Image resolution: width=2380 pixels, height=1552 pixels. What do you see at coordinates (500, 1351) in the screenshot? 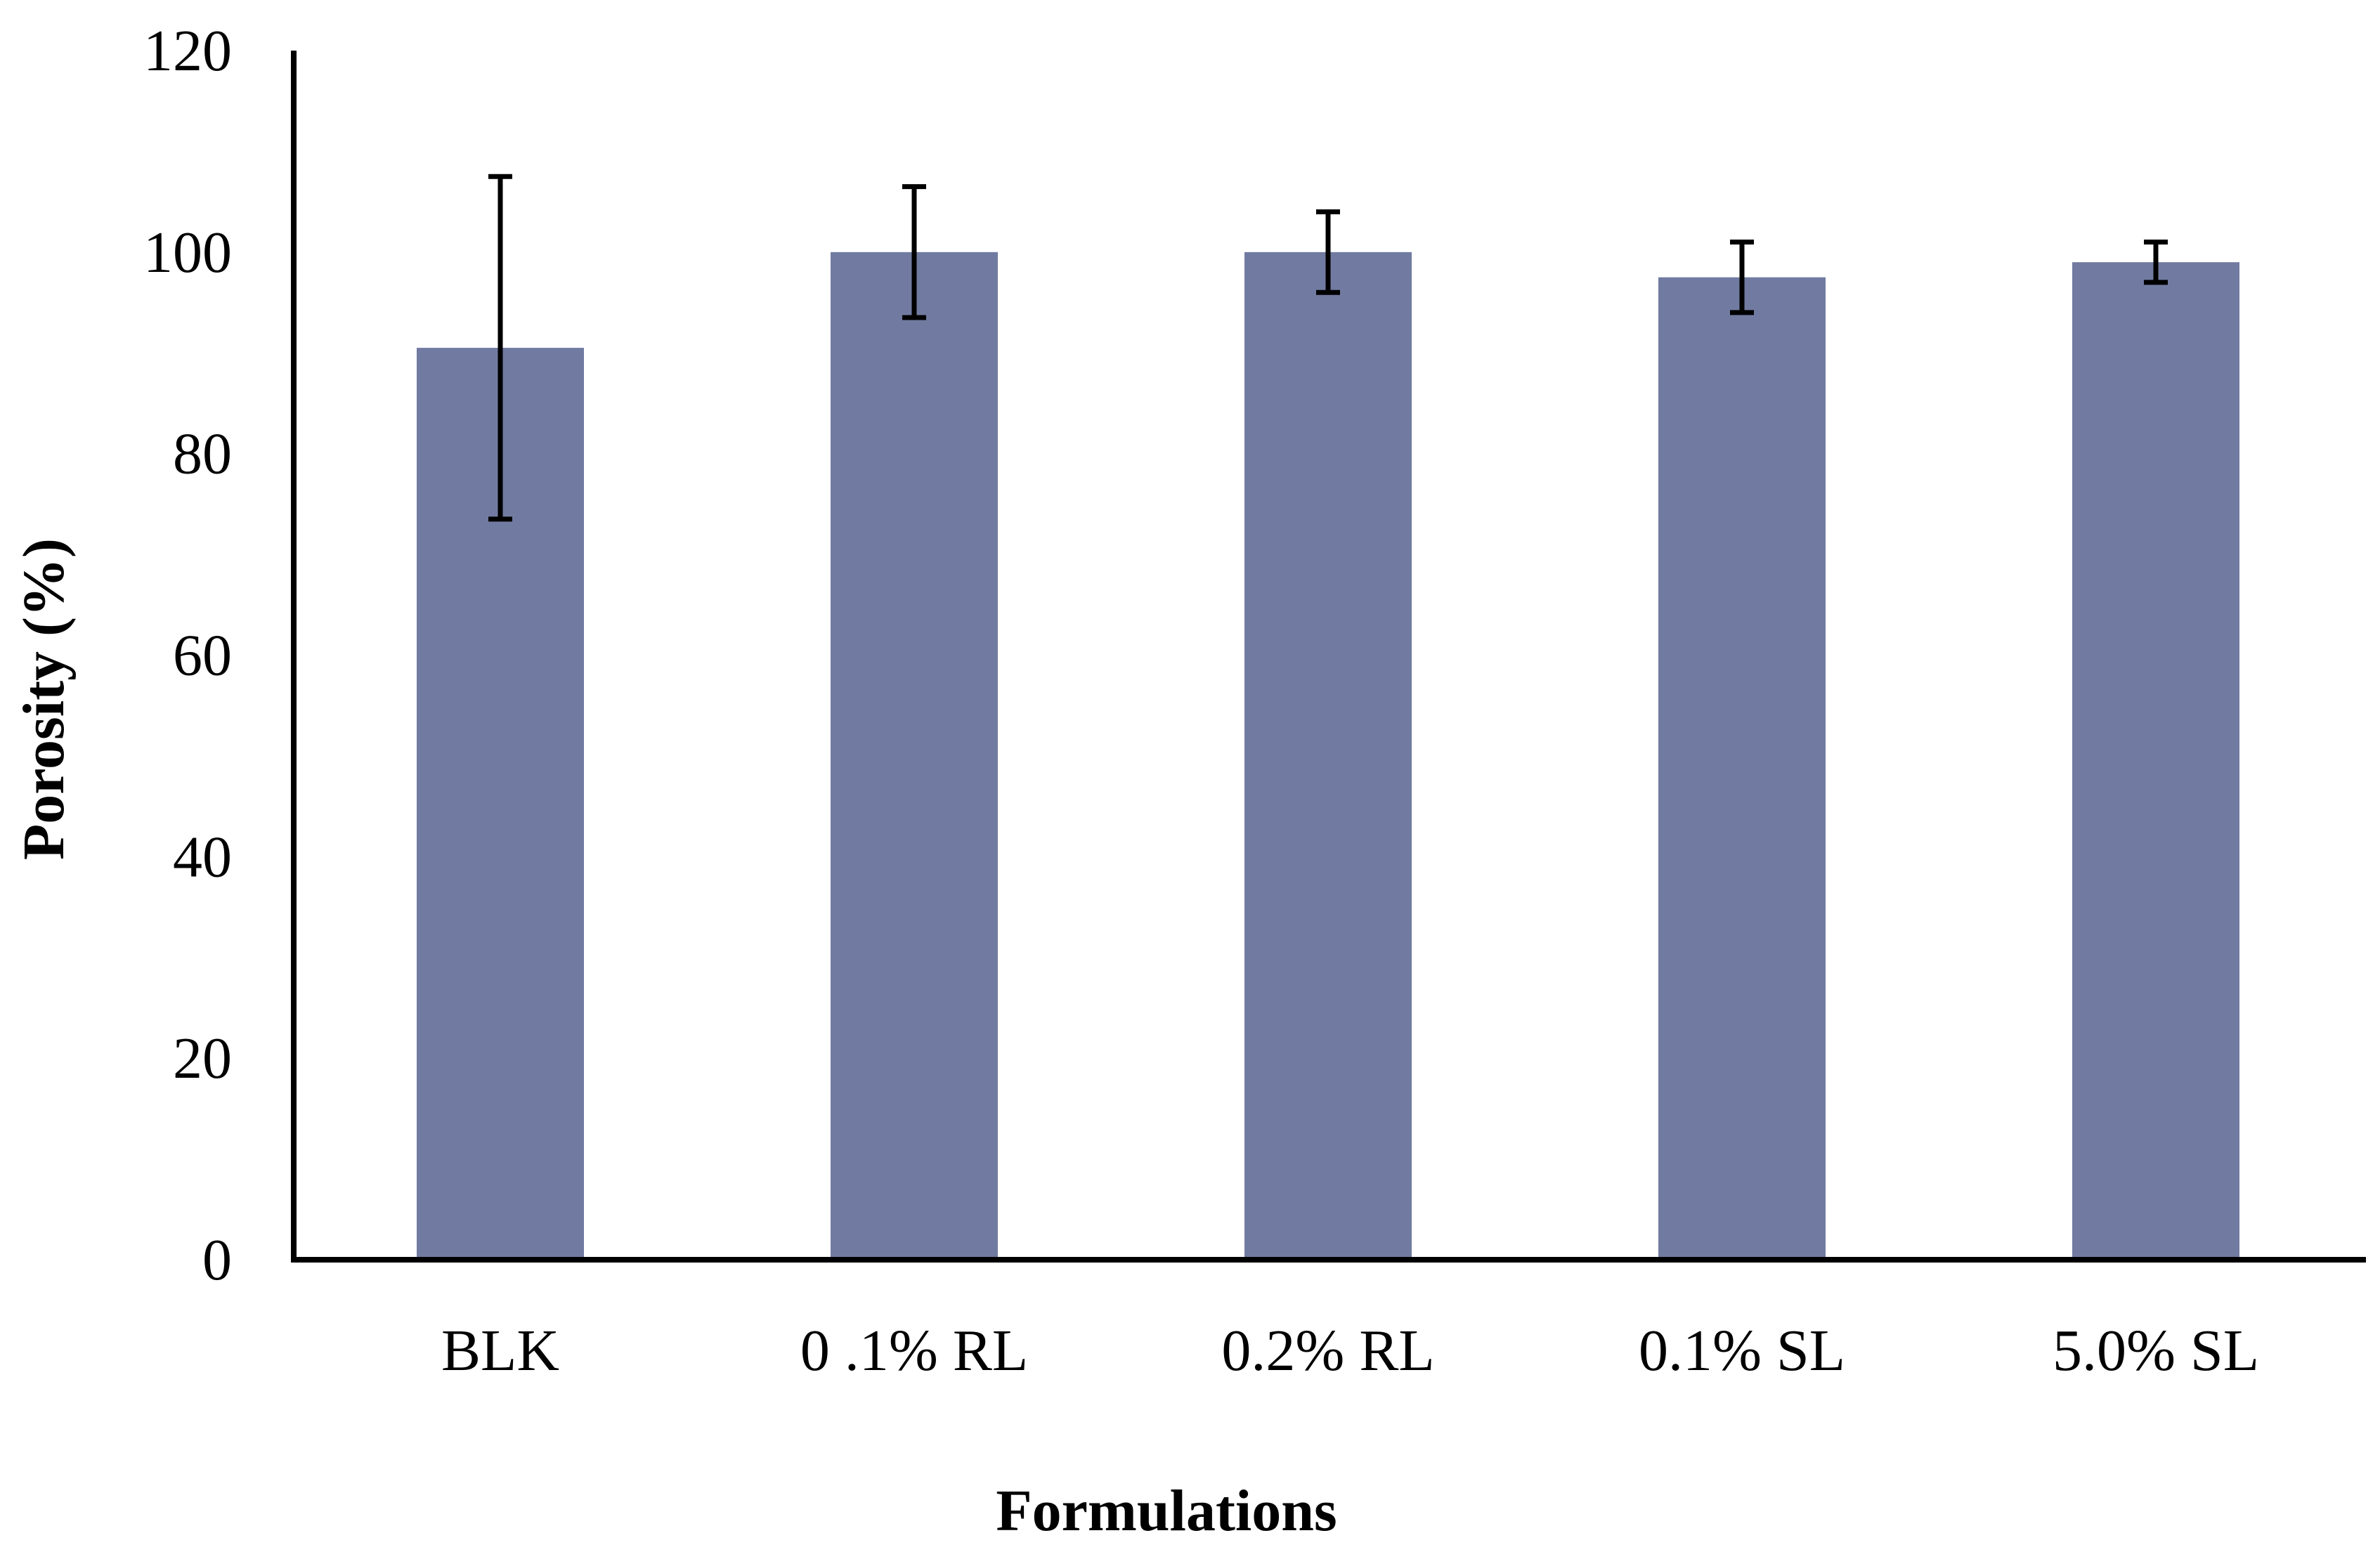
I see `category-label: BLK` at bounding box center [500, 1351].